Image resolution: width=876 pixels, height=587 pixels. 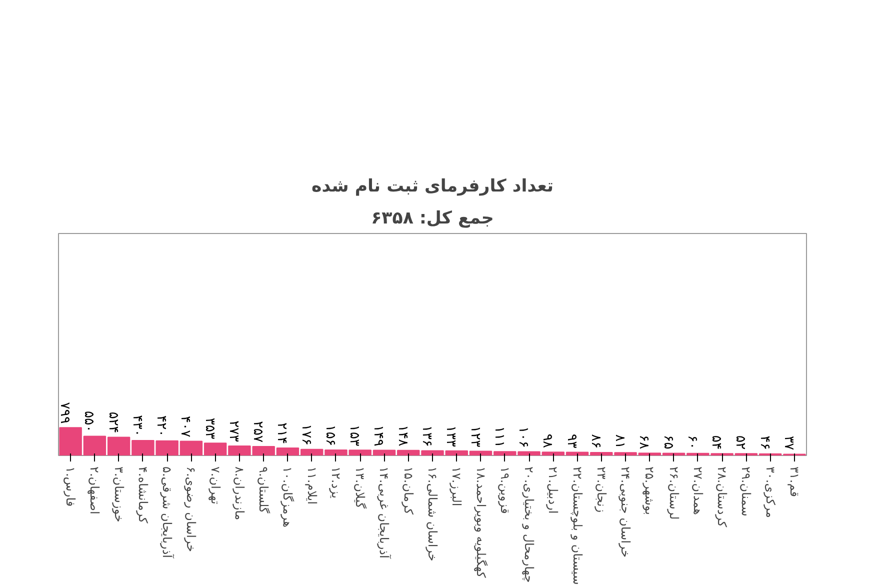 I want to click on data-label: ۶۸, so click(x=644, y=442).